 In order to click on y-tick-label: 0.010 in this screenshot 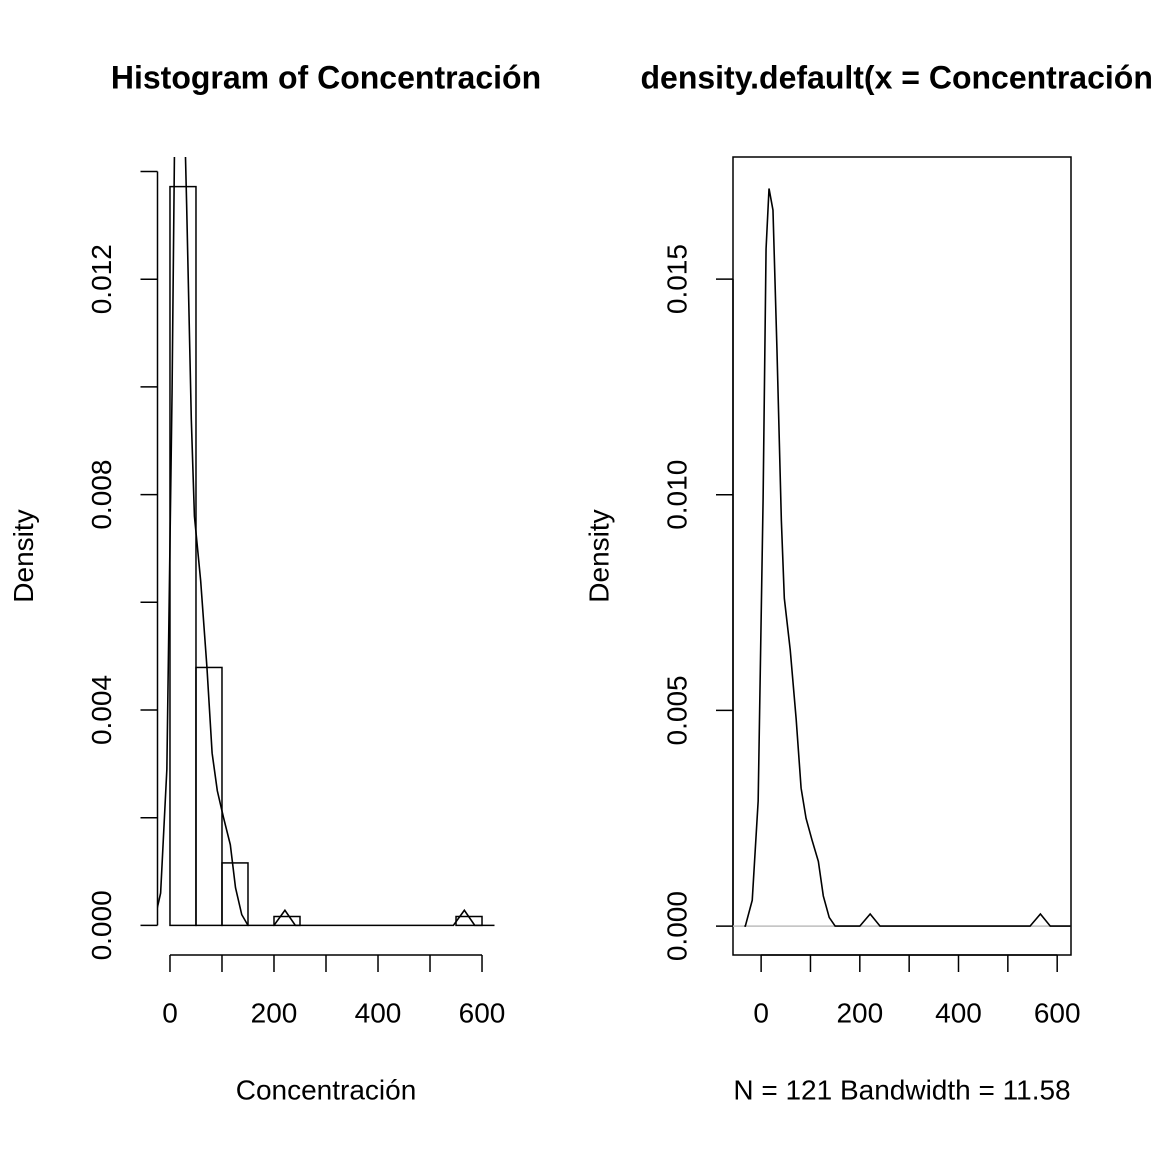, I will do `click(676, 495)`.